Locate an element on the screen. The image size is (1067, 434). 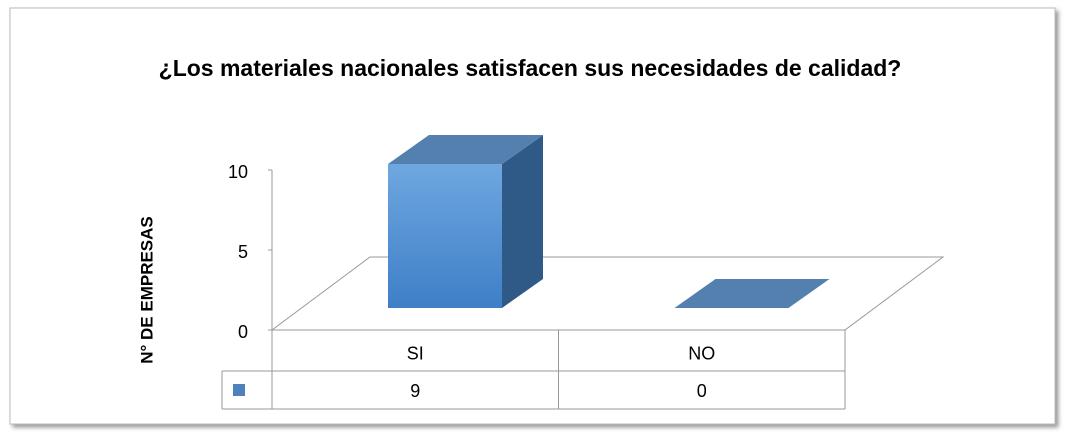
y-tick-label: 0 is located at coordinates (243, 332).